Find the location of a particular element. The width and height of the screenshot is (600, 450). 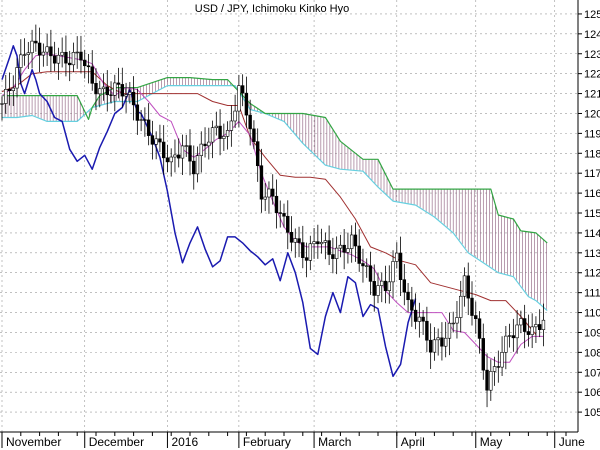

y-tick-label: 120 is located at coordinates (592, 114).